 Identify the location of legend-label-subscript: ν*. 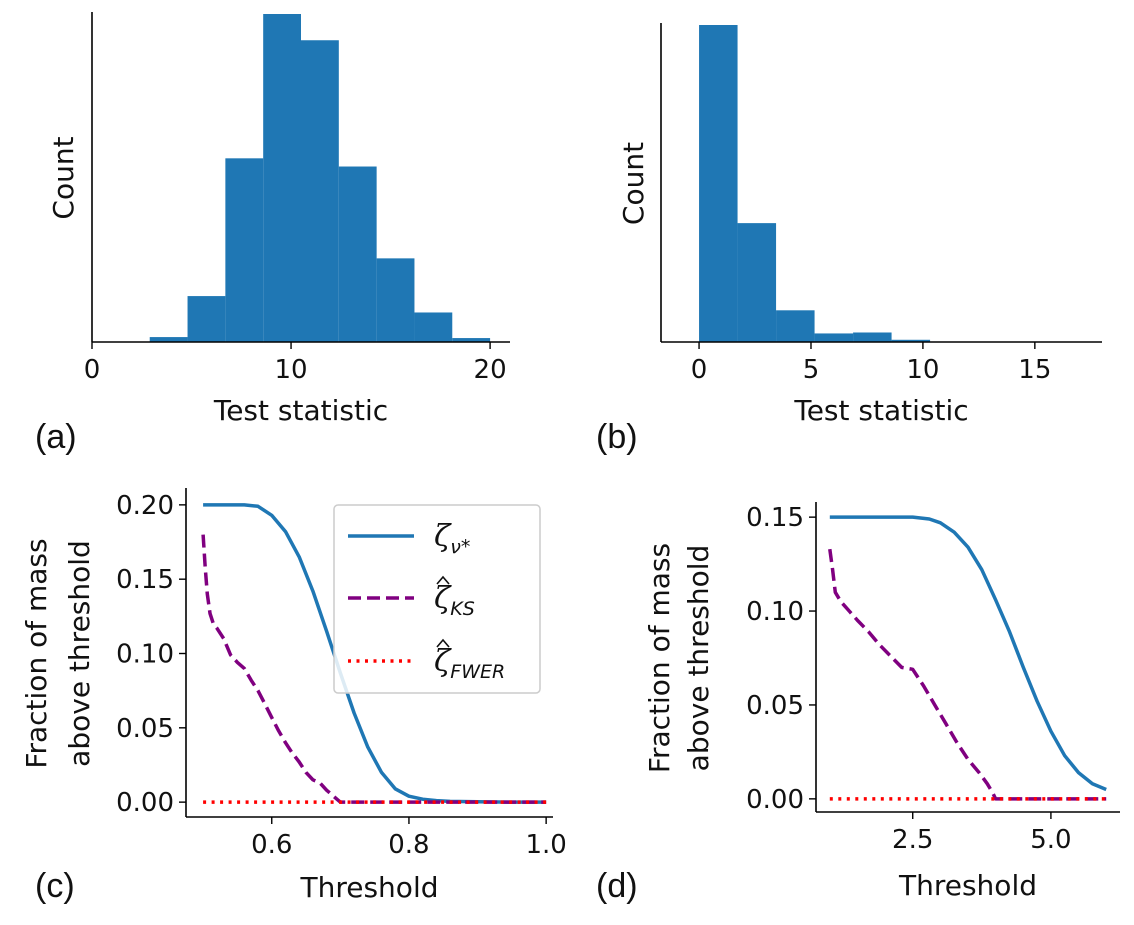
(460, 547).